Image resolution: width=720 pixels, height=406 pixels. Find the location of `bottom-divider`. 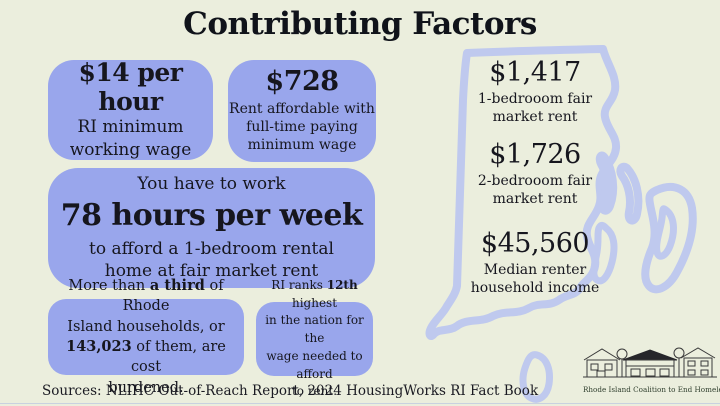

bottom-divider is located at coordinates (360, 403).